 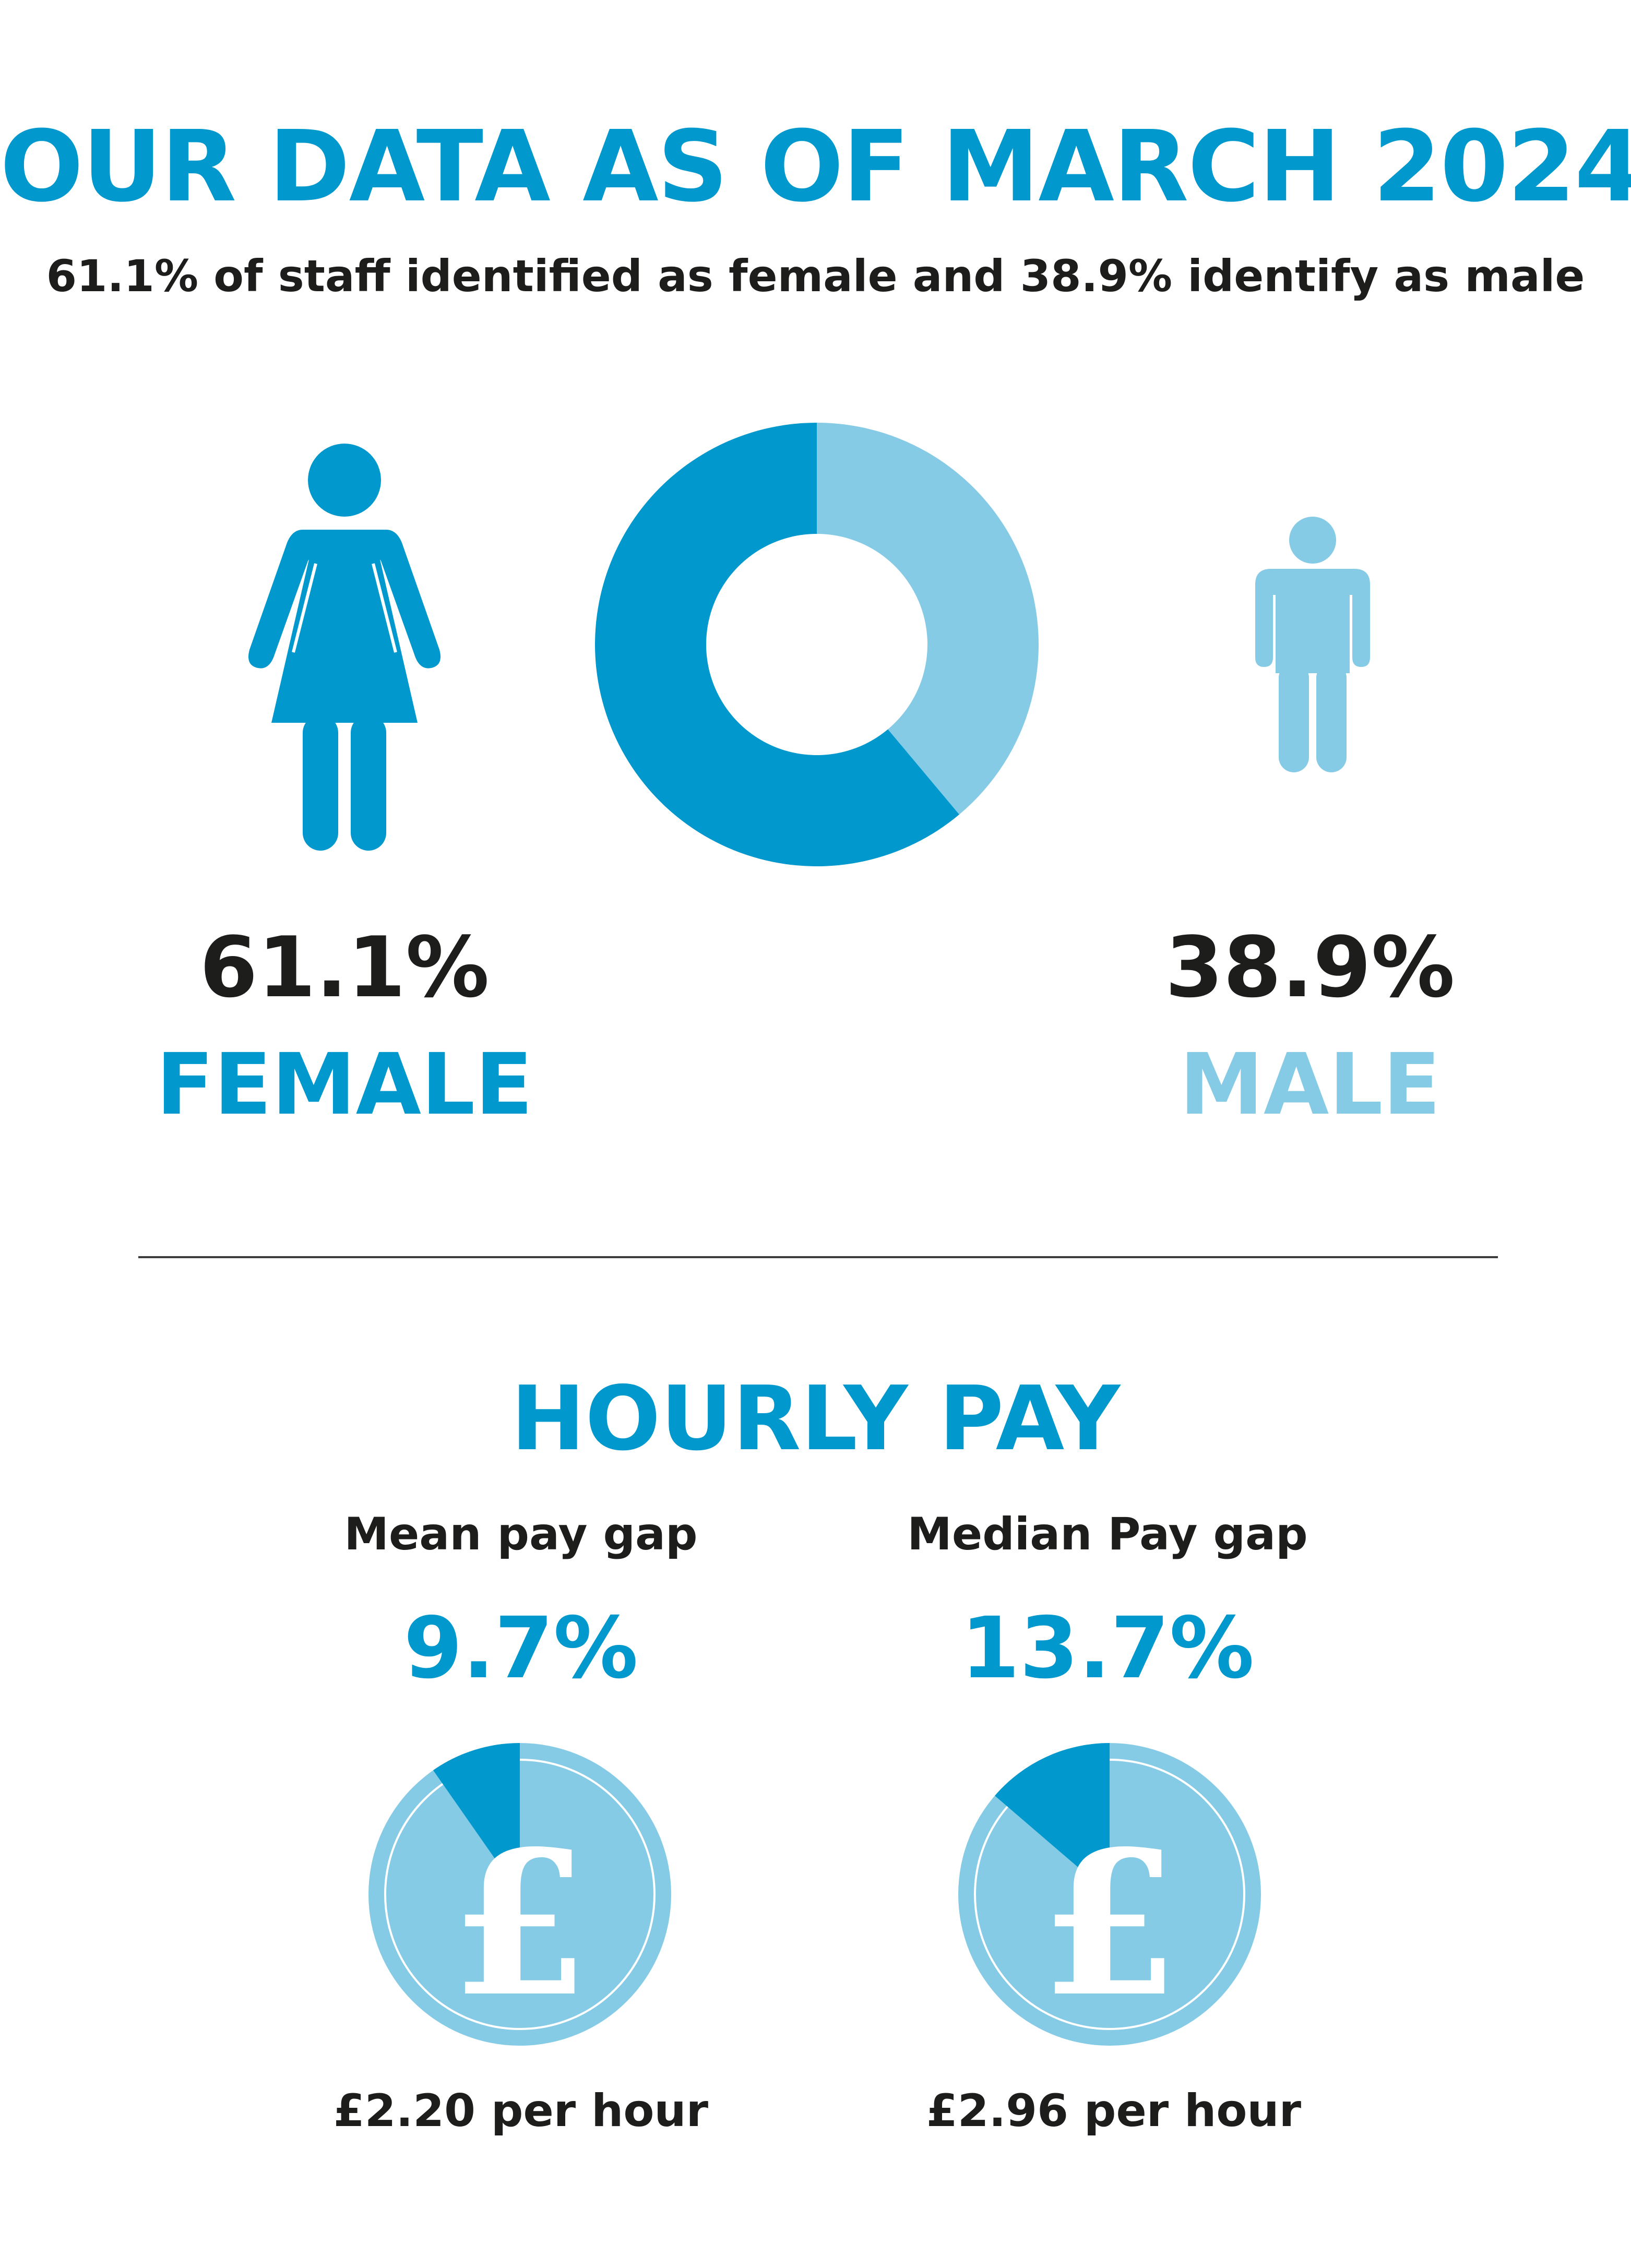 I want to click on median-pay-gap-value: 13.7%, so click(x=1108, y=1648).